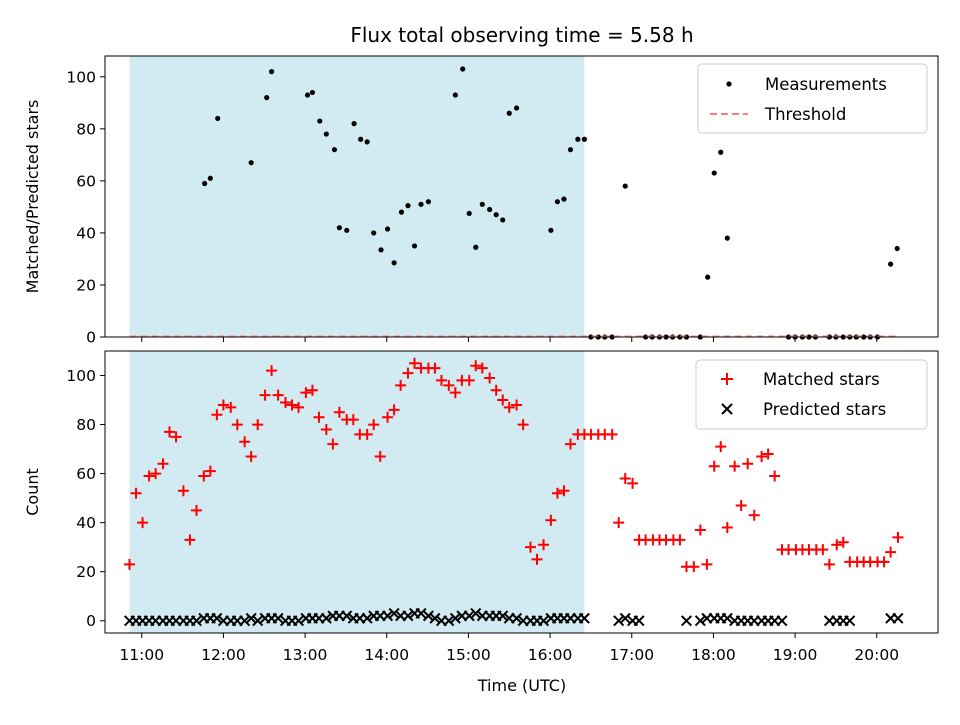 The image size is (960, 725). I want to click on x-tick-label: 20:00, so click(876, 655).